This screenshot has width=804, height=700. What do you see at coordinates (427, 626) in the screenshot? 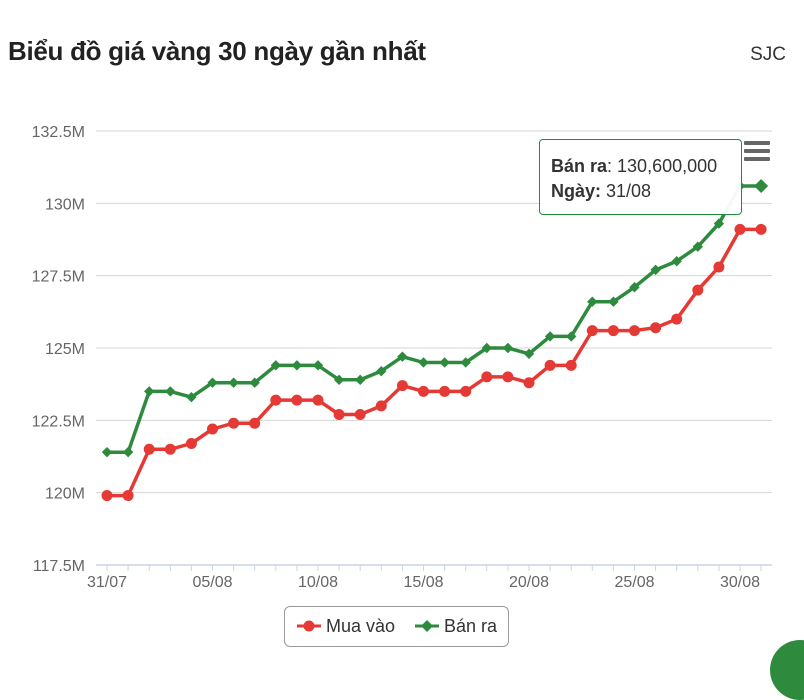
I see `legend-sell-marker-icon` at bounding box center [427, 626].